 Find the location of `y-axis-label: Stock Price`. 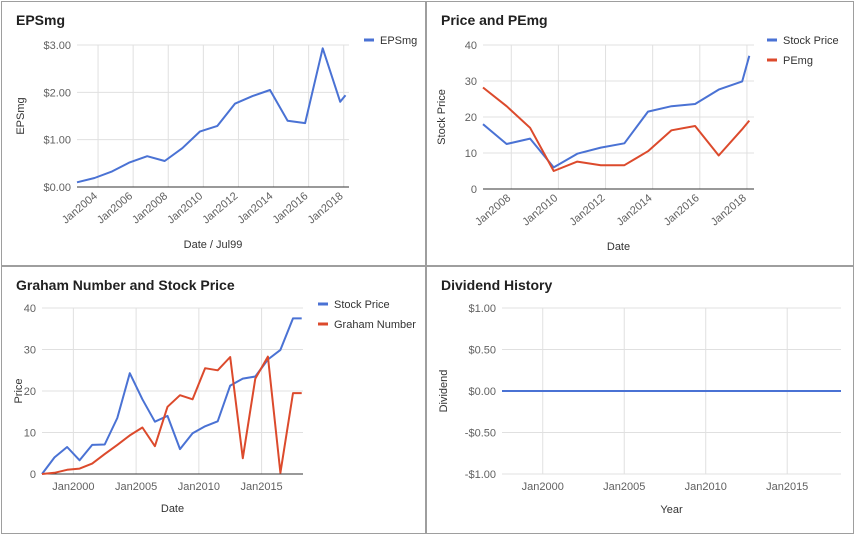

y-axis-label: Stock Price is located at coordinates (442, 117).